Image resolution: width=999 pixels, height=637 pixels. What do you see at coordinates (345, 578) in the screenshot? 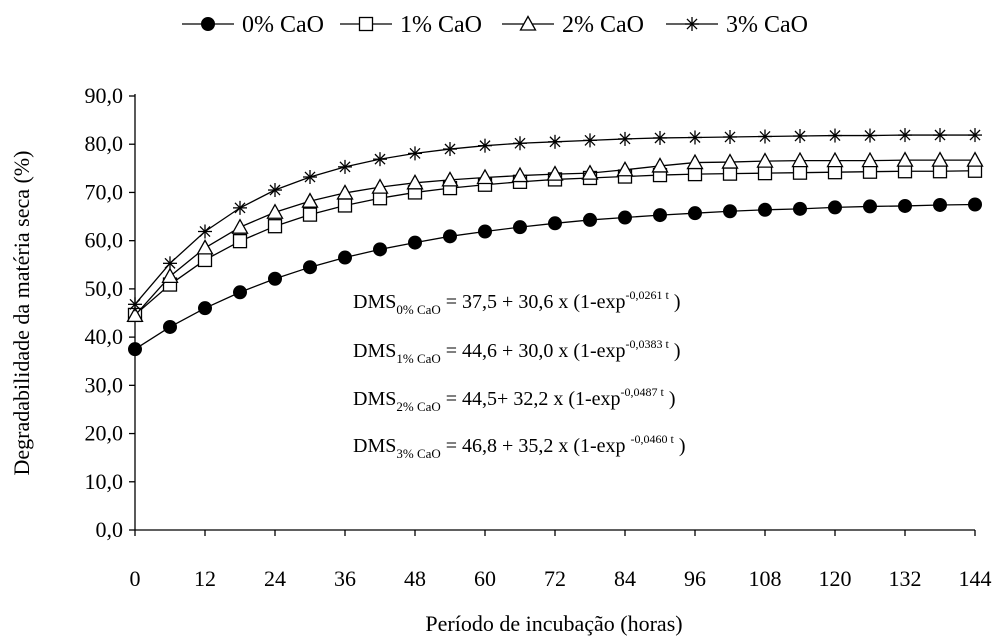
I see `x-tick-label: 36` at bounding box center [345, 578].